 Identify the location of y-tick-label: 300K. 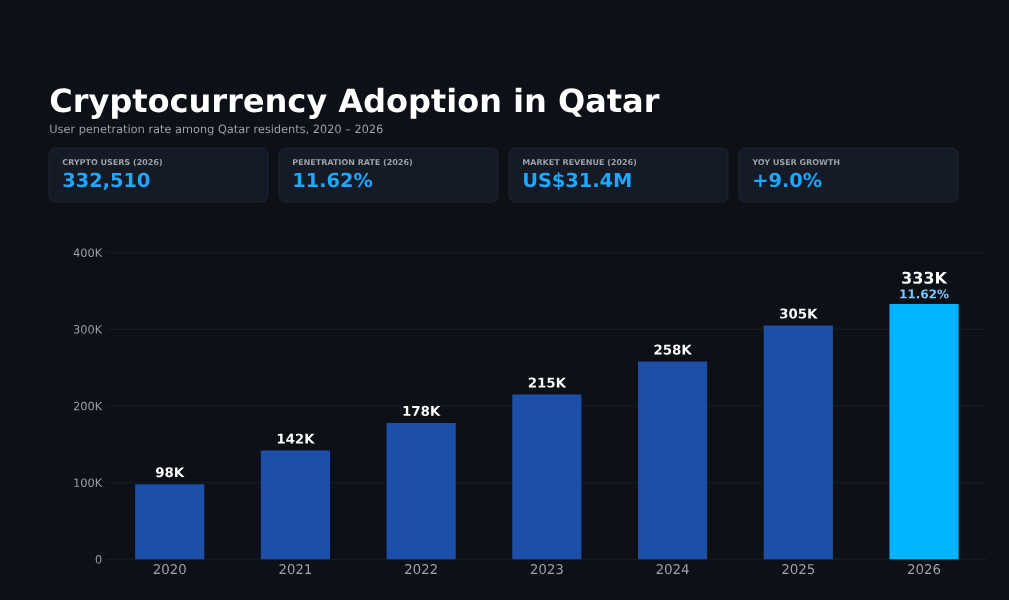
(88, 329).